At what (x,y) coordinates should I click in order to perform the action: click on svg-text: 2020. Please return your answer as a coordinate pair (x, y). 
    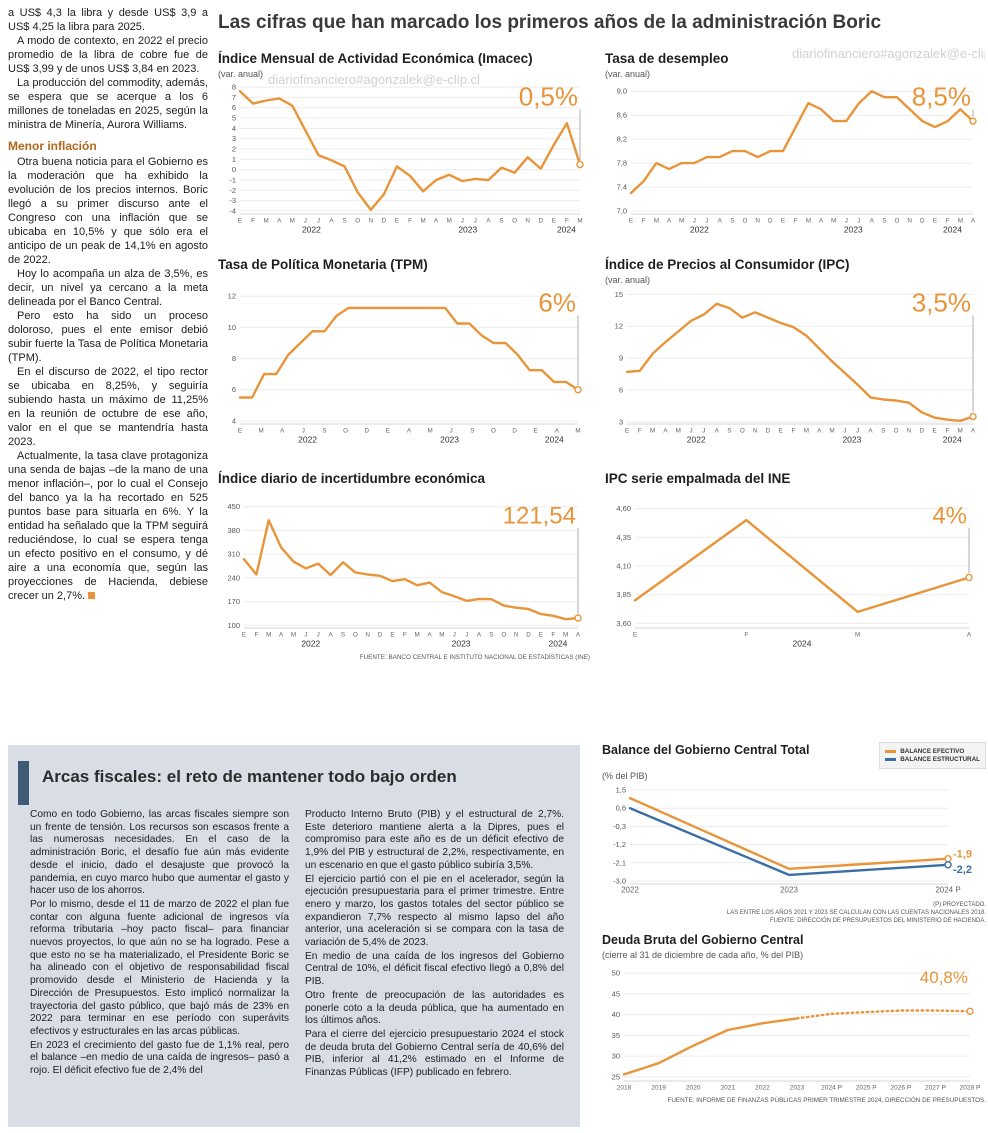
    Looking at the image, I should click on (693, 1088).